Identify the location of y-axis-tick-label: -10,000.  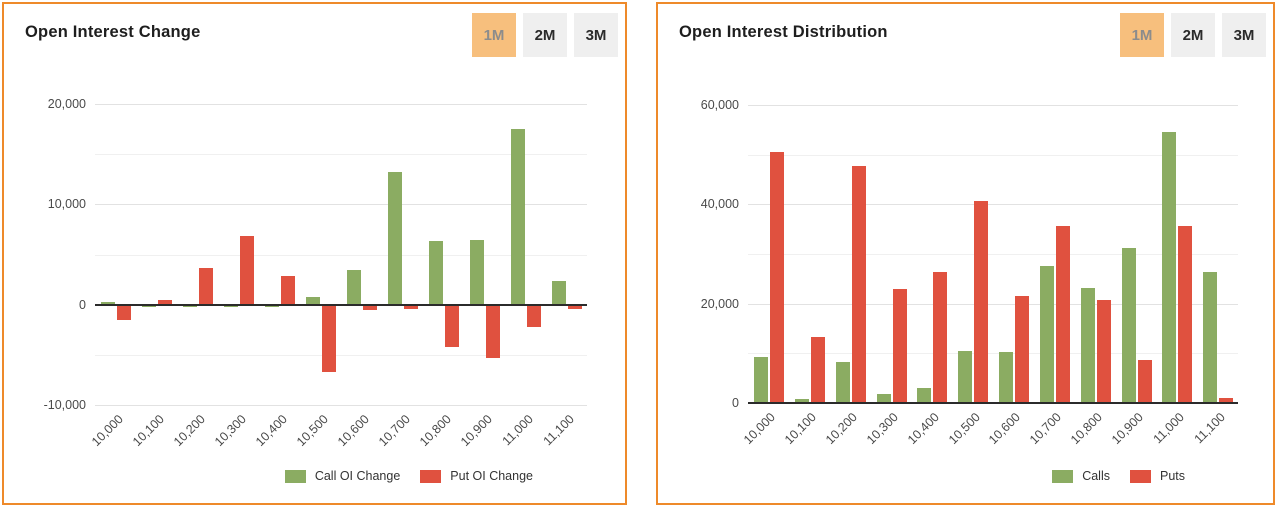
(64, 405).